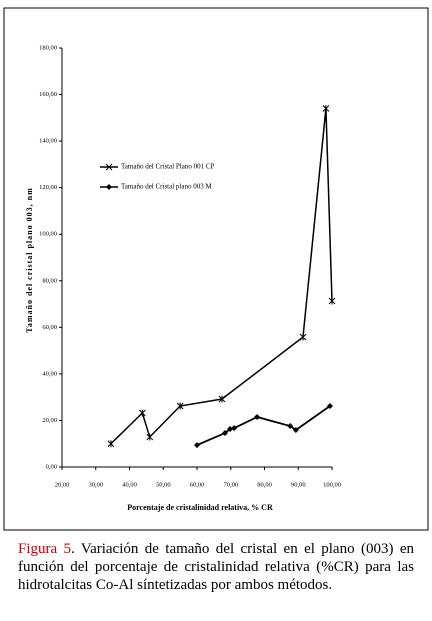 This screenshot has height=621, width=432. Describe the element at coordinates (51, 466) in the screenshot. I see `y-tick-label: 0,00` at that location.